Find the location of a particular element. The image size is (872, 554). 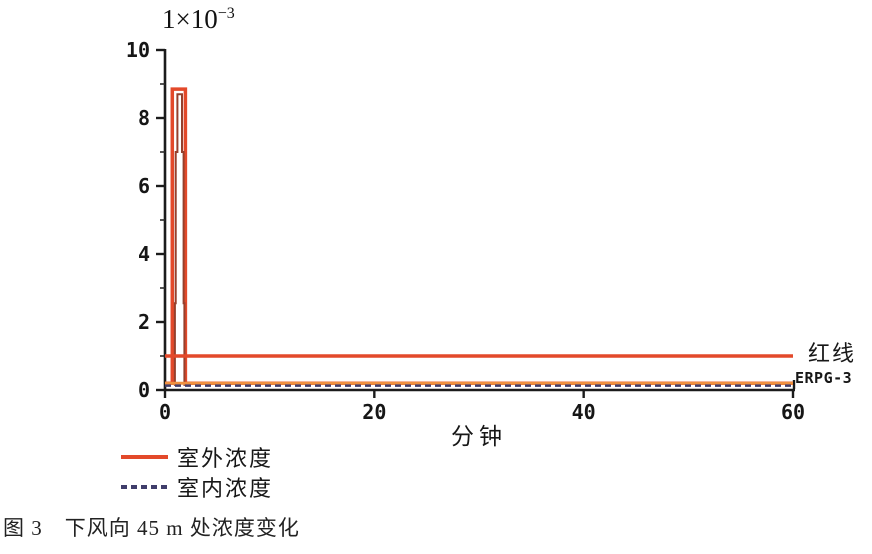

y-tick-label: 2 is located at coordinates (144, 322).